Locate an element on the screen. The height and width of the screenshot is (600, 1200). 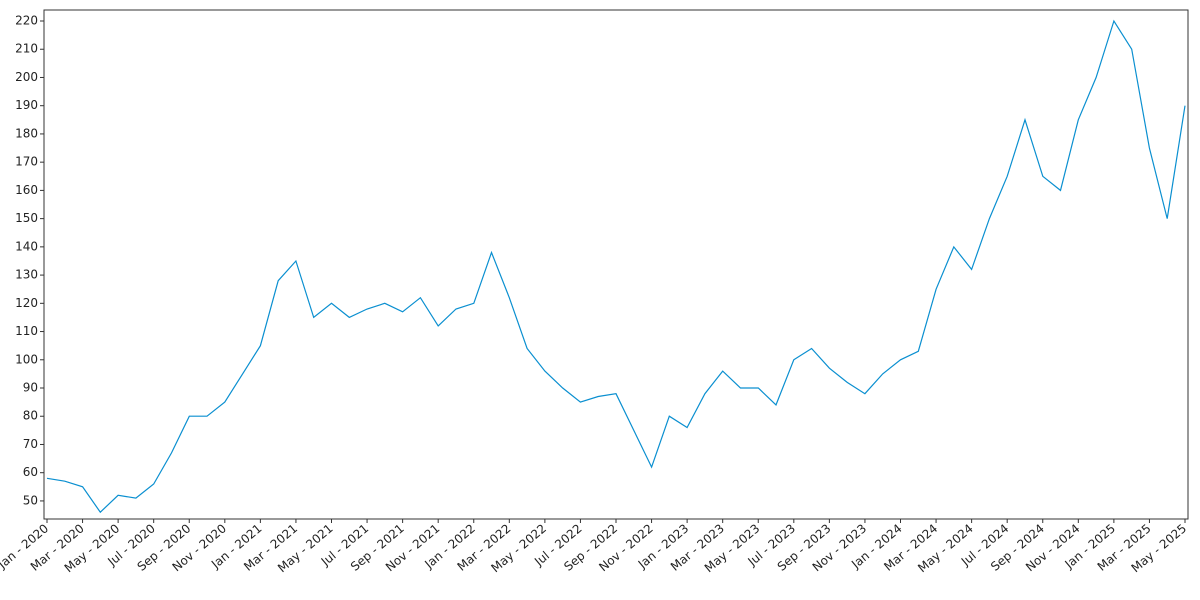
y-tick-label: 140 is located at coordinates (26, 246).